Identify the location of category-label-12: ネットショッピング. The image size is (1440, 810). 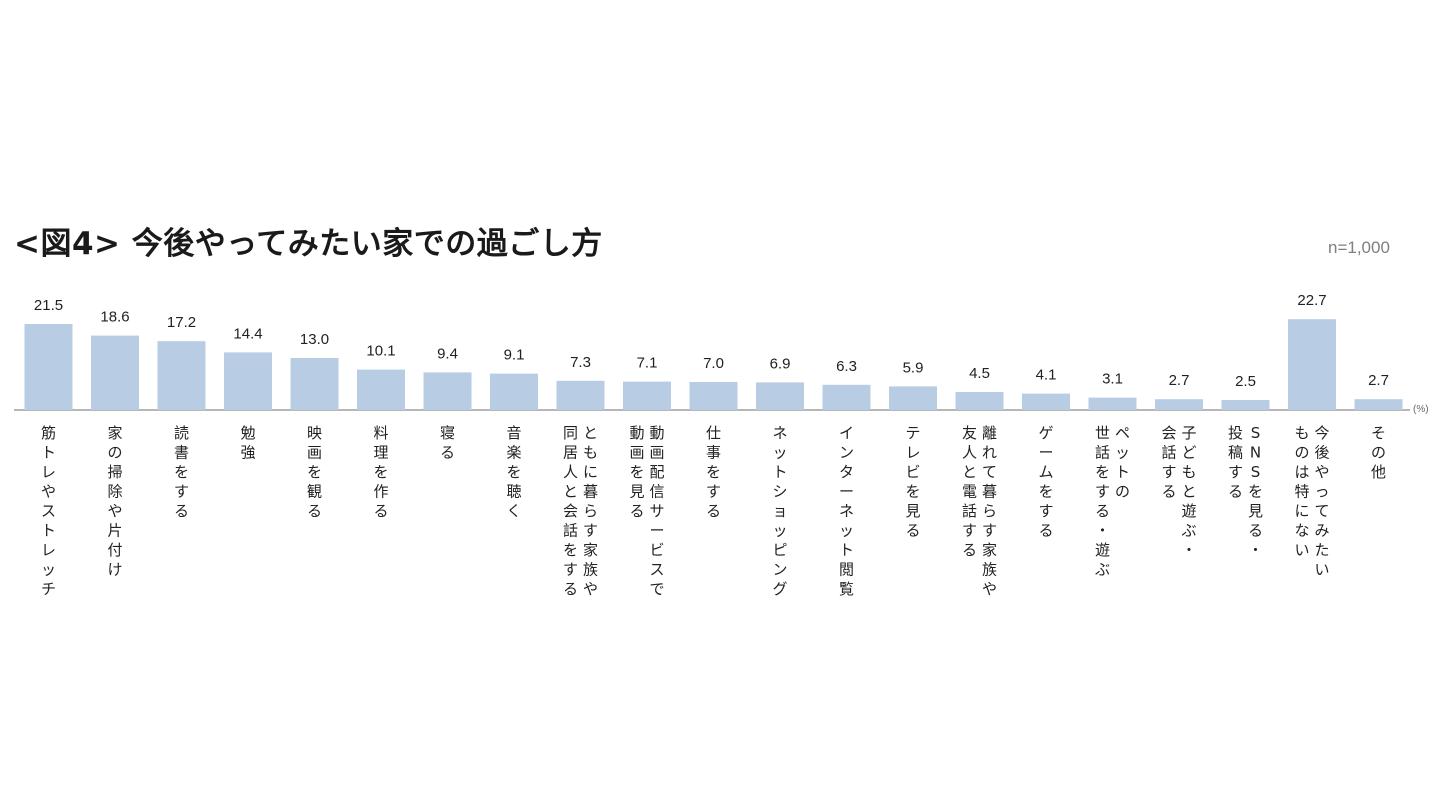
(779, 511).